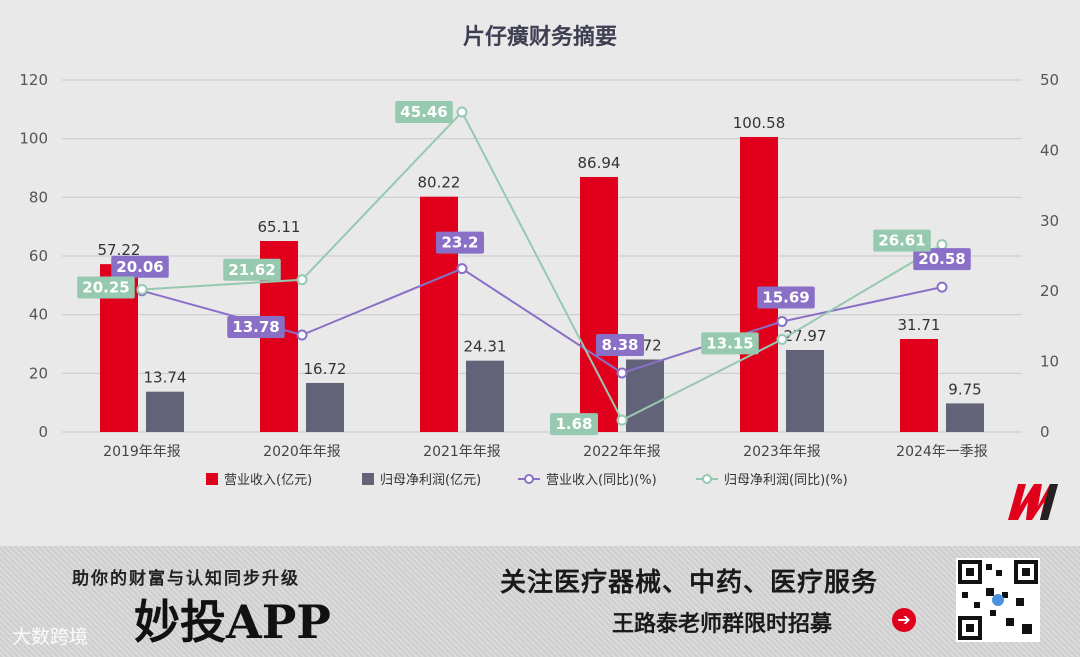 The image size is (1080, 657). What do you see at coordinates (33, 80) in the screenshot?
I see `y-left-tick-label: 120` at bounding box center [33, 80].